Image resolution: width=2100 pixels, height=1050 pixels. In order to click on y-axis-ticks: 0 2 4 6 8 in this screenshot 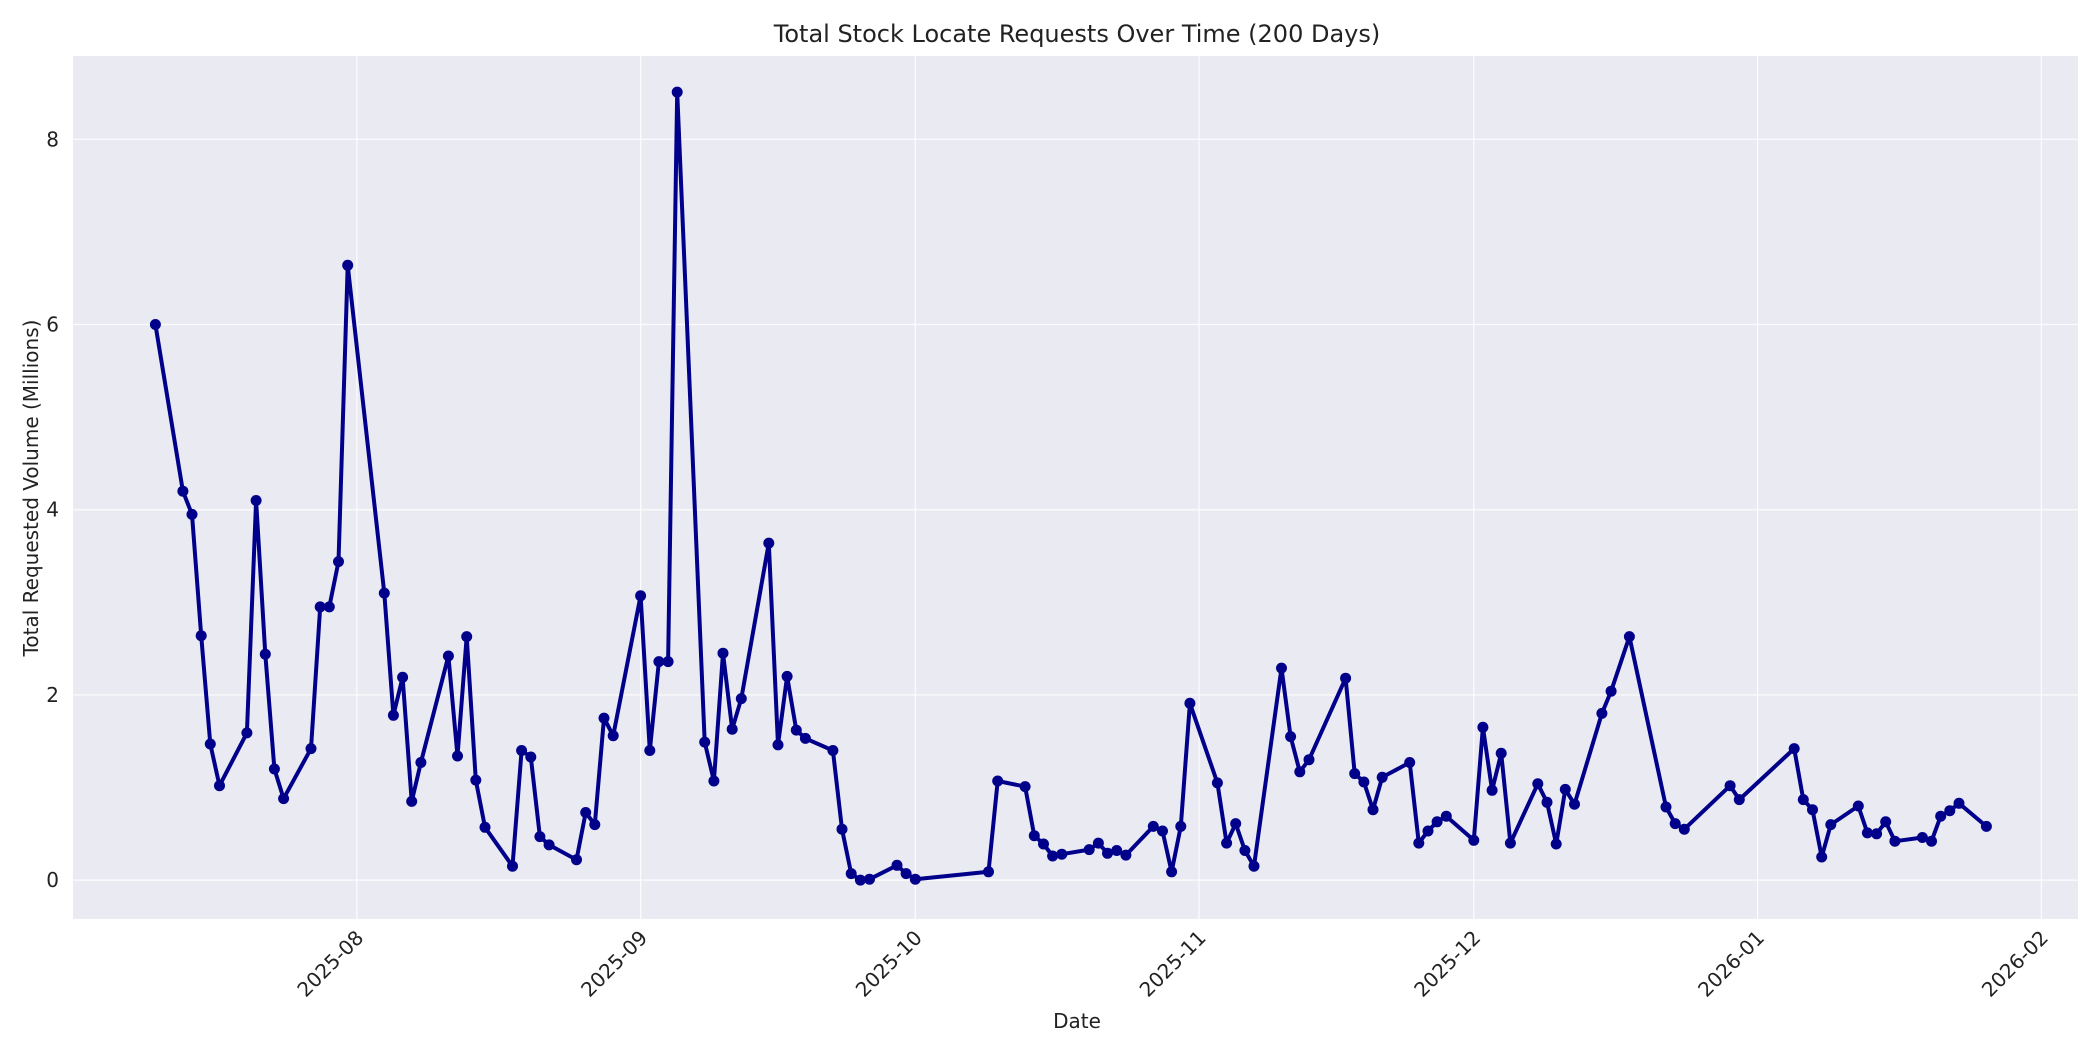, I will do `click(52, 509)`.